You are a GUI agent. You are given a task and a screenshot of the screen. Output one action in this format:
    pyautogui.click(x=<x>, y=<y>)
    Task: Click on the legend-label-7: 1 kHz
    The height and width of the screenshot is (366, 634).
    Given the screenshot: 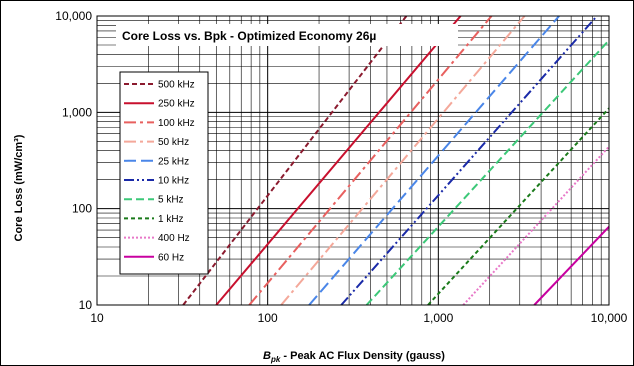 What is the action you would take?
    pyautogui.click(x=171, y=219)
    